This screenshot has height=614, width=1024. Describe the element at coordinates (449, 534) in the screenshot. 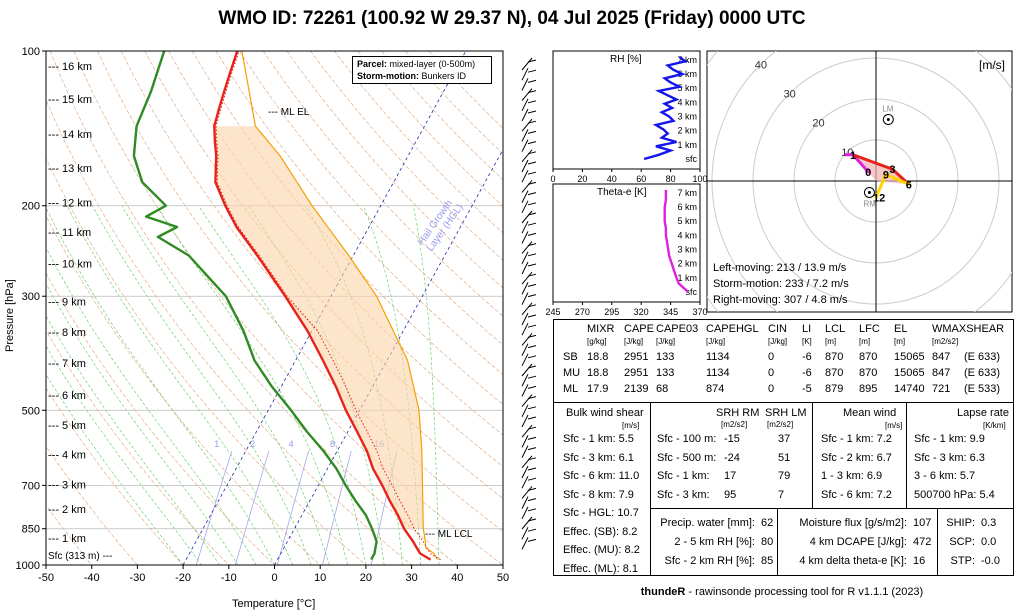

I see `ml-lcl-label: --- ML LCL` at that location.